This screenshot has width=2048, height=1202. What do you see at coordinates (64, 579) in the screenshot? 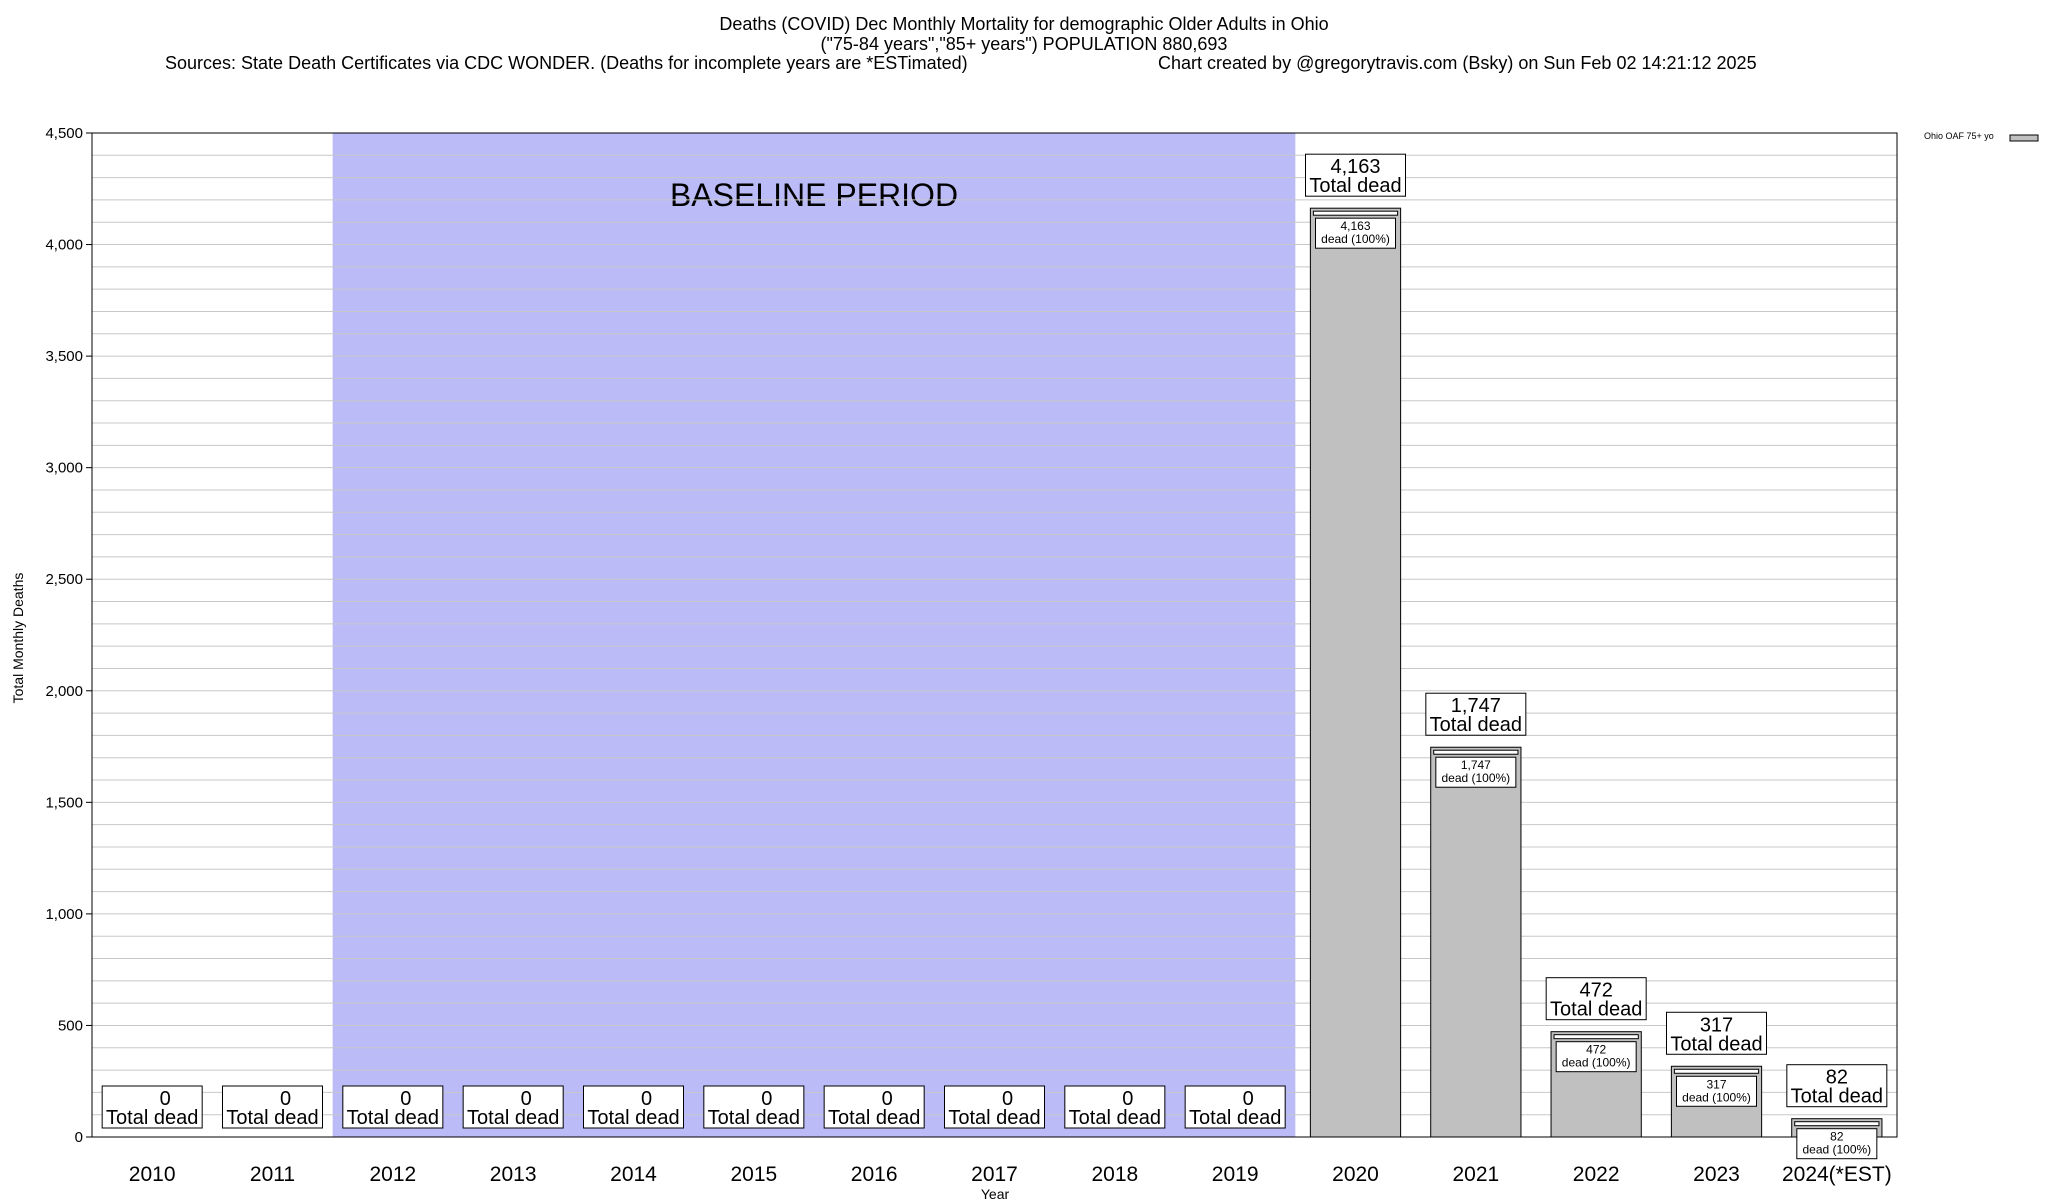
I see `y-tick-label: 2,500` at bounding box center [64, 579].